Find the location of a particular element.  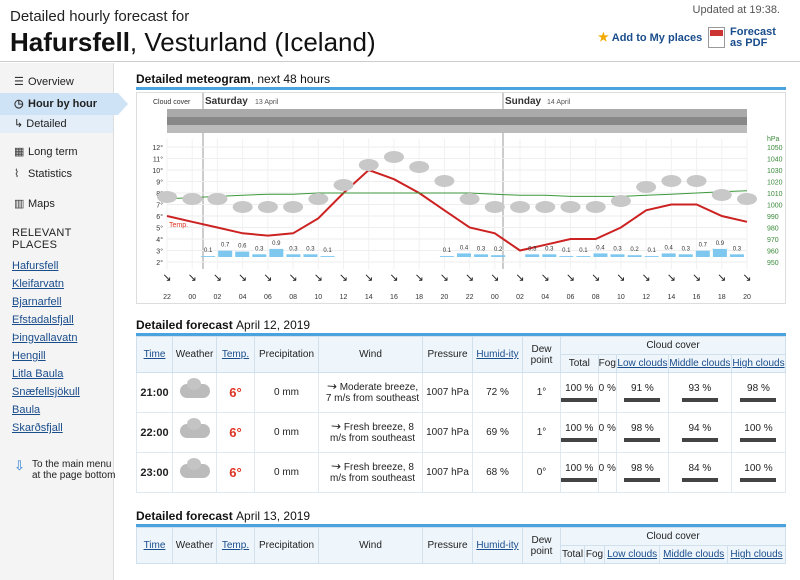

forecast-heading-1: Detailed forecast April 12, 2019 is located at coordinates (461, 327).